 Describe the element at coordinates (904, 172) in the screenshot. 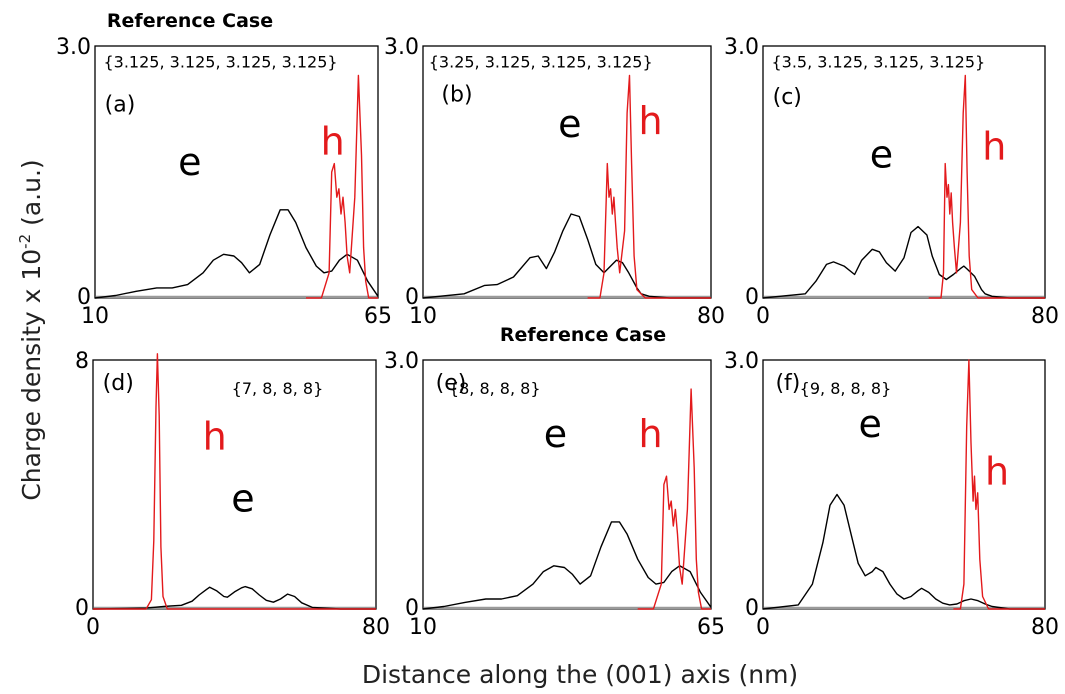

I see `plot-frame` at that location.